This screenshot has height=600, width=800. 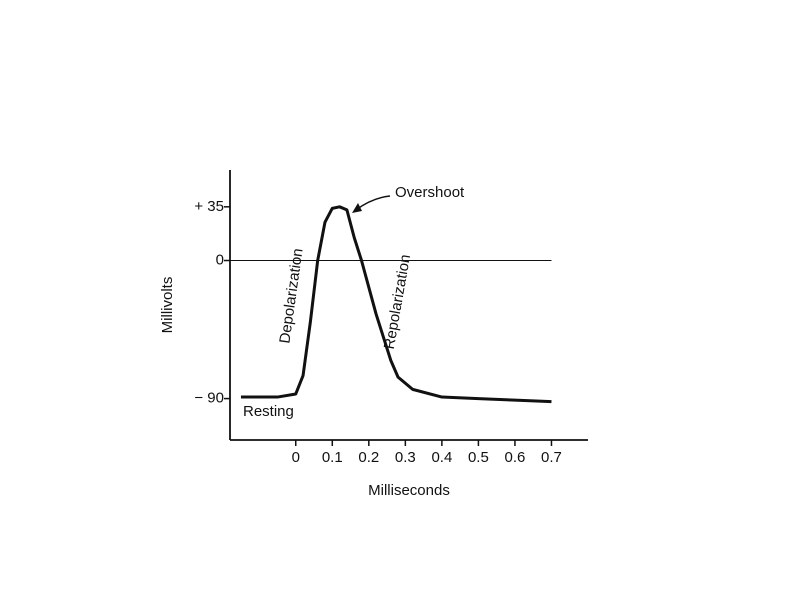 I want to click on annotation: Repolarization, so click(x=397, y=301).